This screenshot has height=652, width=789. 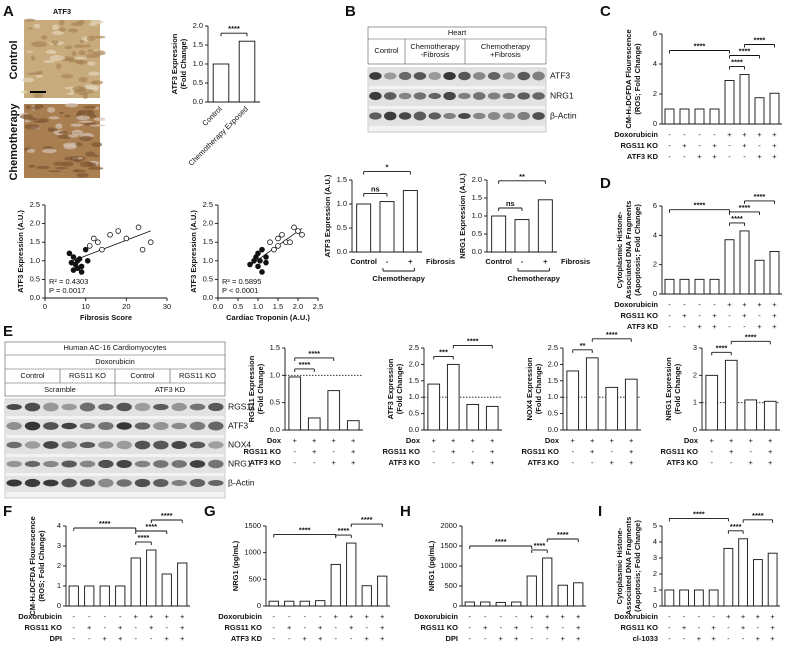 What do you see at coordinates (363, 261) in the screenshot?
I see `x-tick-label: Control` at bounding box center [363, 261].